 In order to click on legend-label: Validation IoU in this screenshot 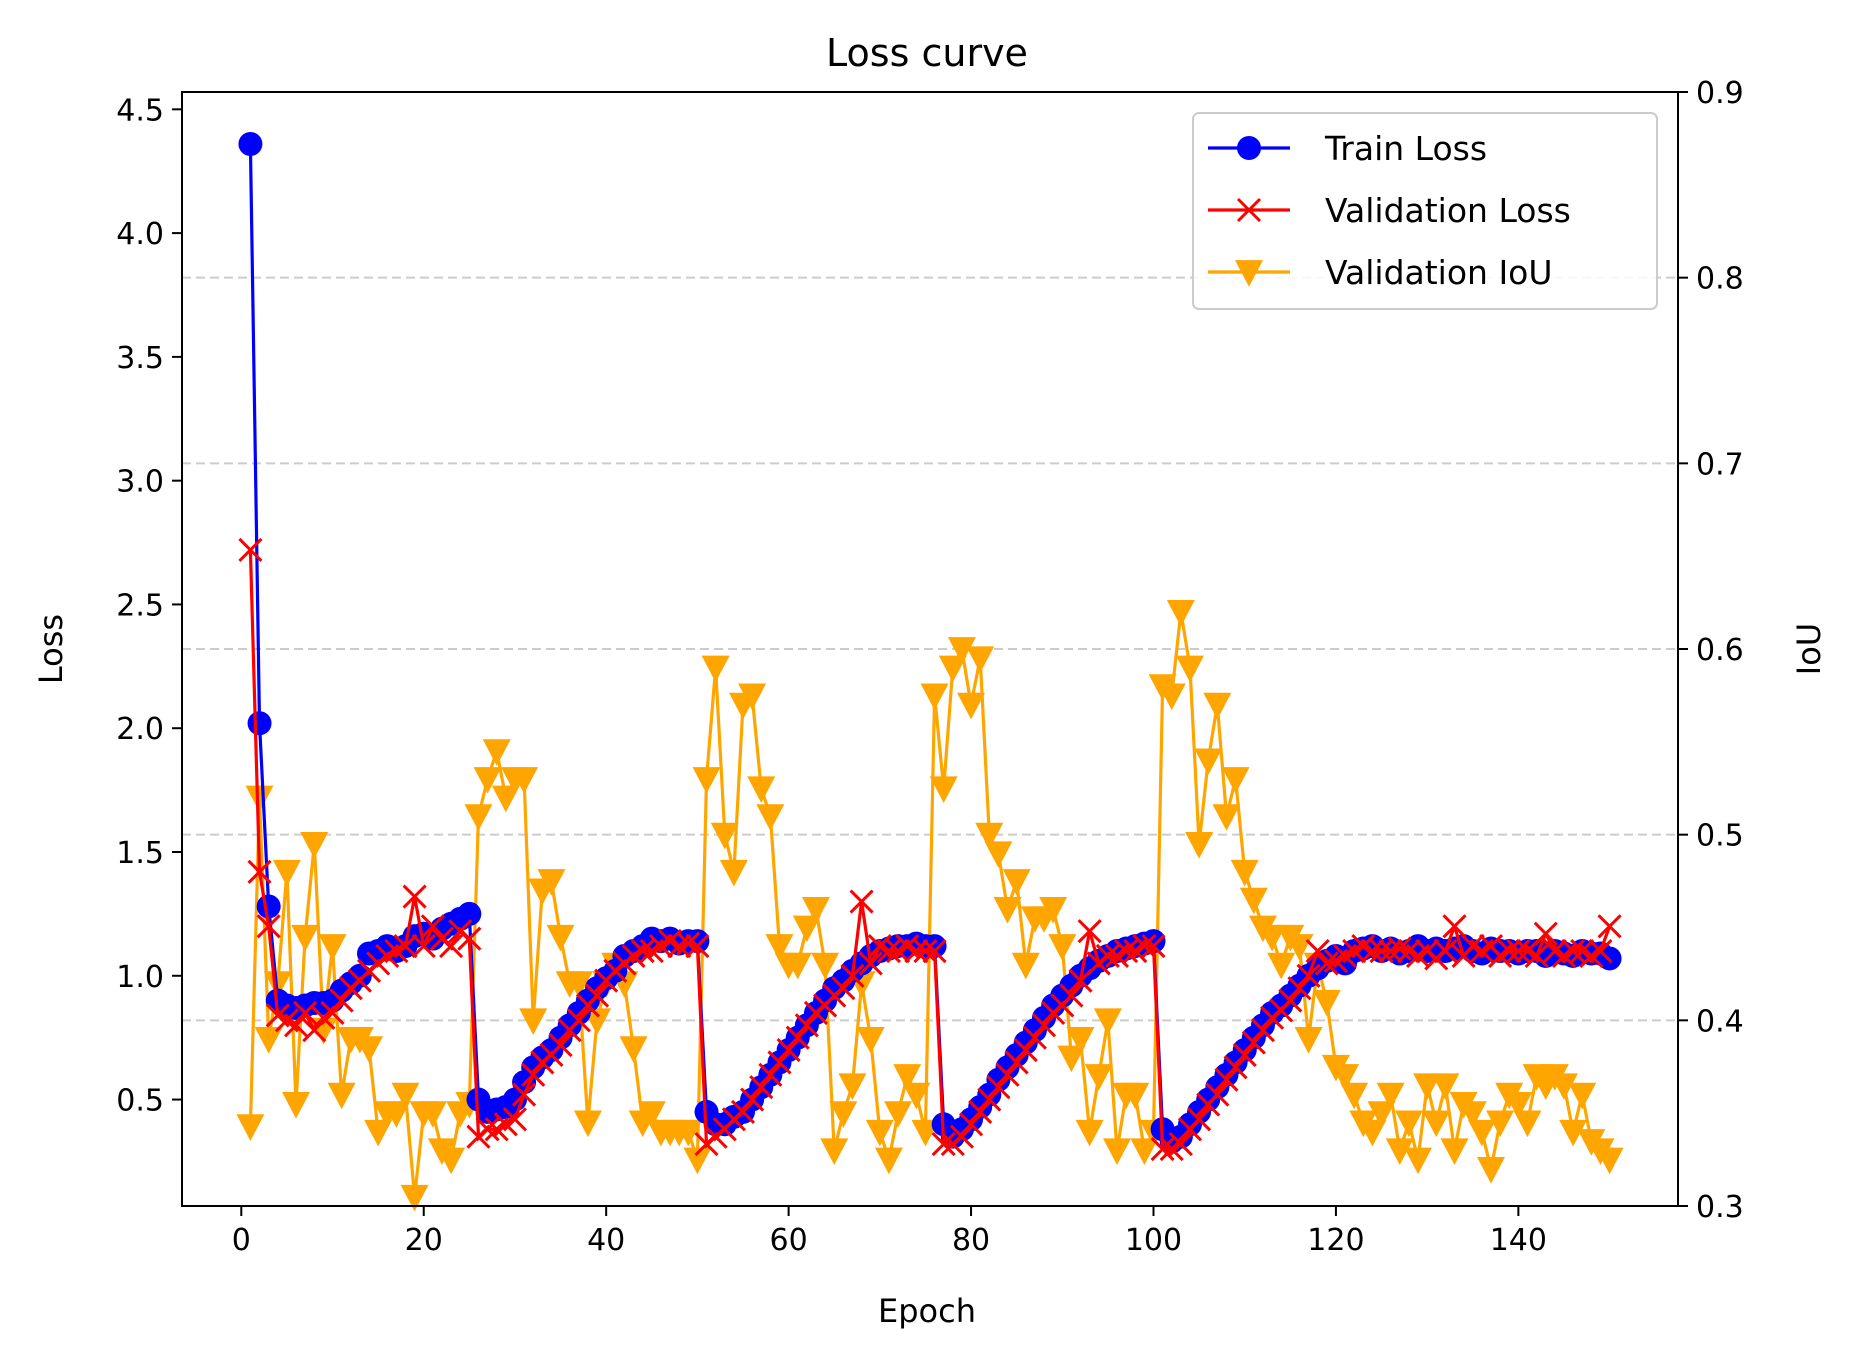, I will do `click(1439, 272)`.